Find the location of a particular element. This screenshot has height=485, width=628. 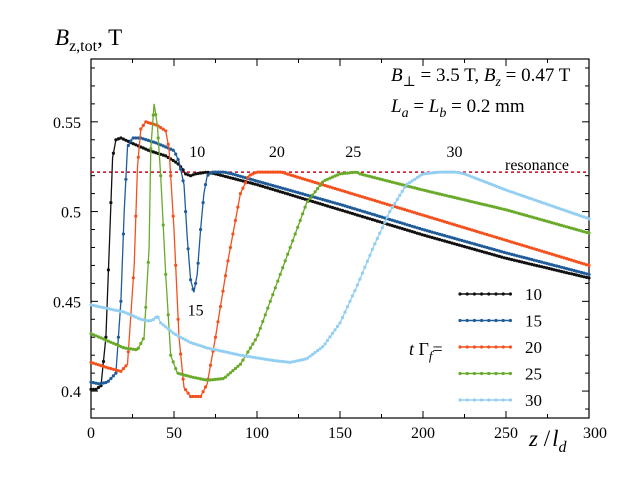

curve-annotation: 25 is located at coordinates (353, 152).